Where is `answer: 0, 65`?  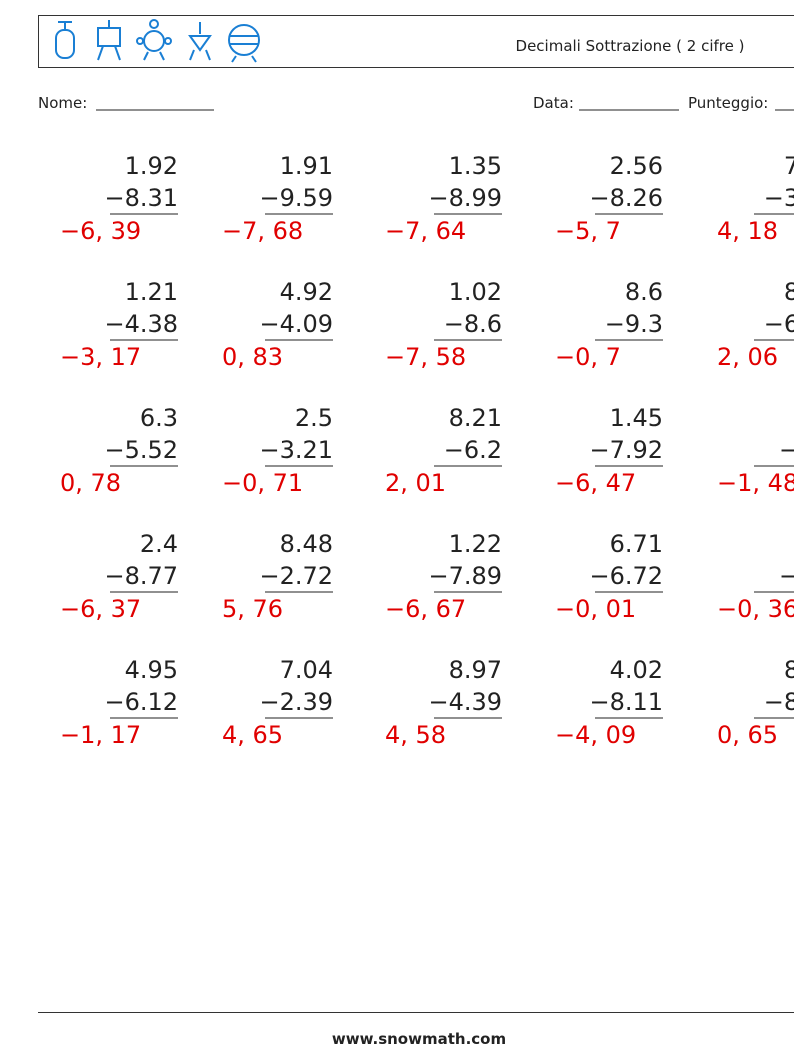
answer: 0, 65 is located at coordinates (747, 735).